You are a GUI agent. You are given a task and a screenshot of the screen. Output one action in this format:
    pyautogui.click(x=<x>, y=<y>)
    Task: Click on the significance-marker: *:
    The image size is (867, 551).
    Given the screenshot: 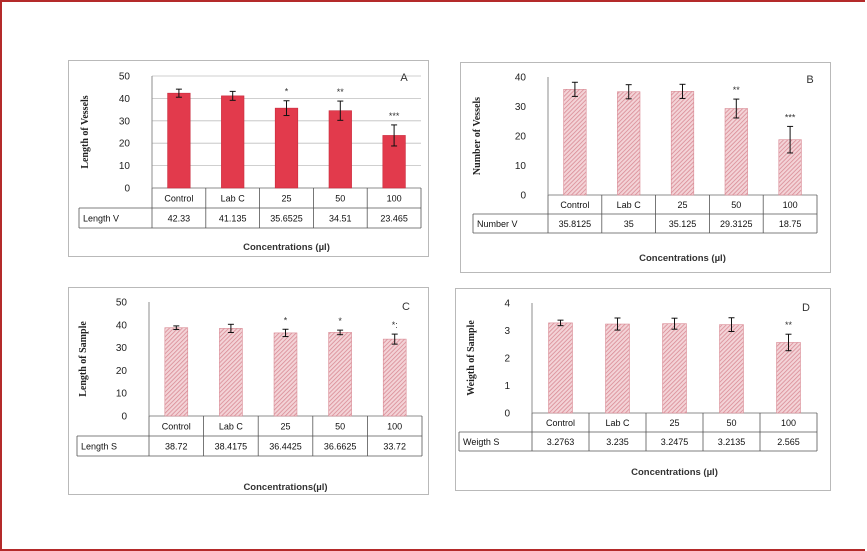 What is the action you would take?
    pyautogui.click(x=395, y=325)
    